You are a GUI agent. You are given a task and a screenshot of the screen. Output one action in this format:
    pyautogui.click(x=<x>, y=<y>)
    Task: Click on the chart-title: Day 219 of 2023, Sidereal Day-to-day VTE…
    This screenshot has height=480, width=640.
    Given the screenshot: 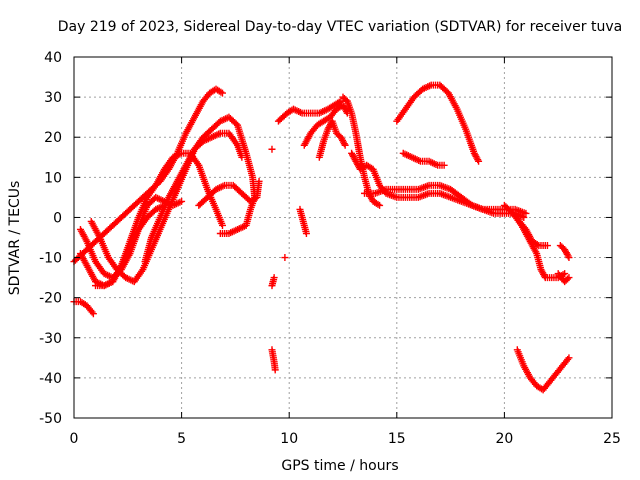 What is the action you would take?
    pyautogui.click(x=340, y=27)
    